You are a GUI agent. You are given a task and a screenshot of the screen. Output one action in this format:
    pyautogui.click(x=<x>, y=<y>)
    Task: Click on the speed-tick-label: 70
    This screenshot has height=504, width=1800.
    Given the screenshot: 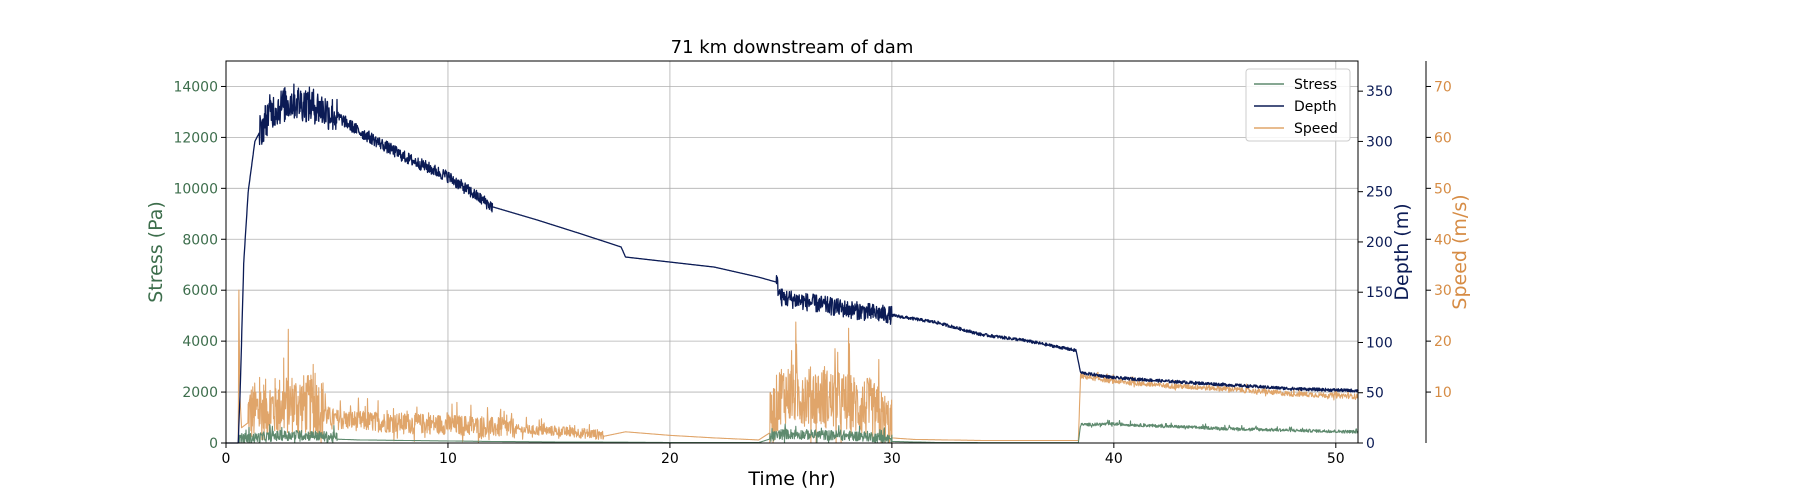 What is the action you would take?
    pyautogui.click(x=1443, y=87)
    